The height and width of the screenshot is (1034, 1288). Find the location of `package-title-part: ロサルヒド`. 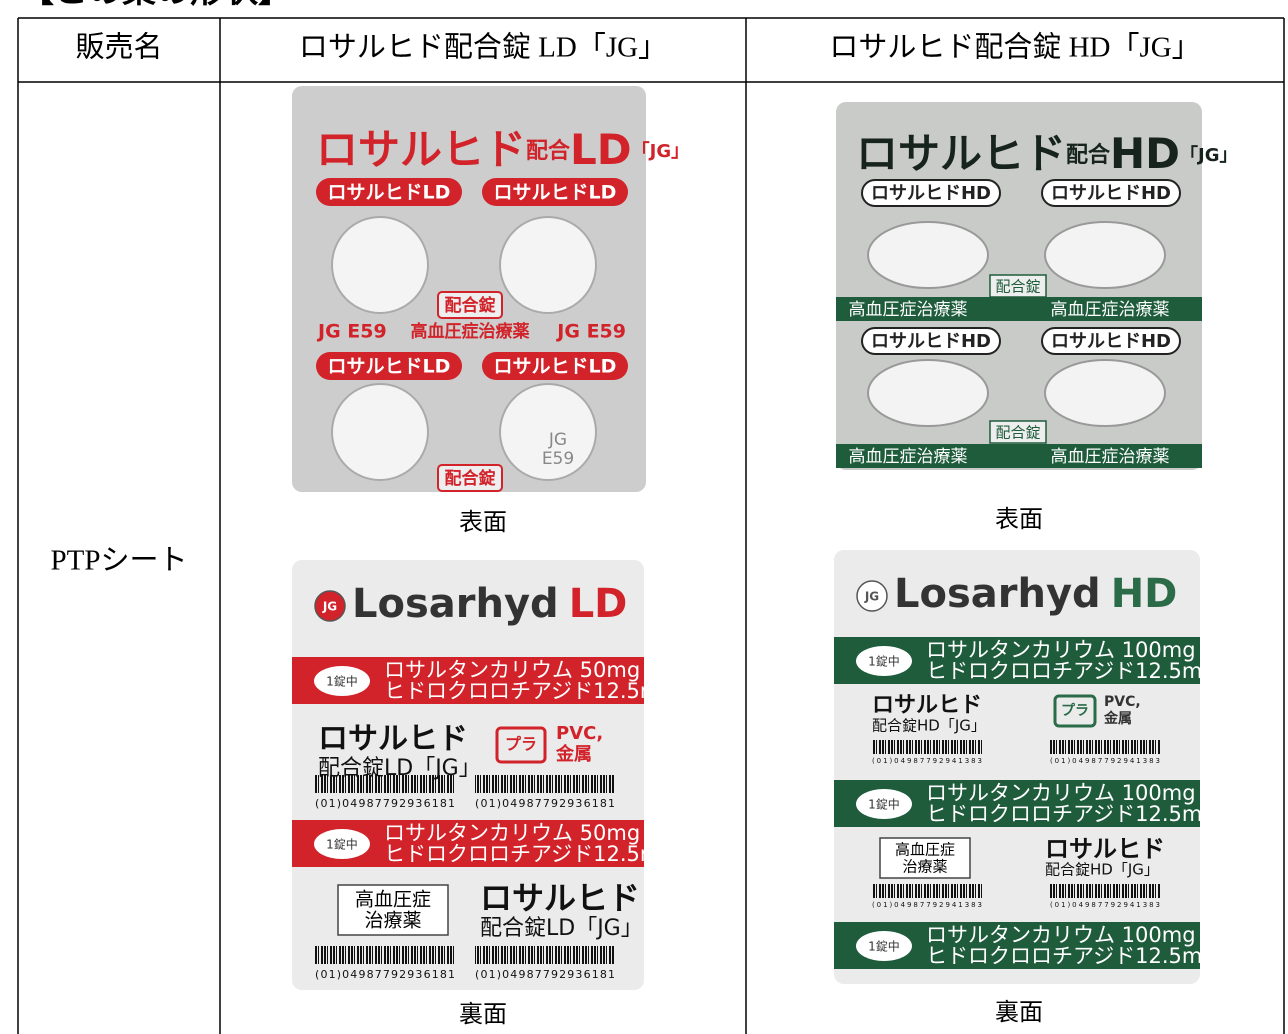

package-title-part: ロサルヒド is located at coordinates (421, 149).